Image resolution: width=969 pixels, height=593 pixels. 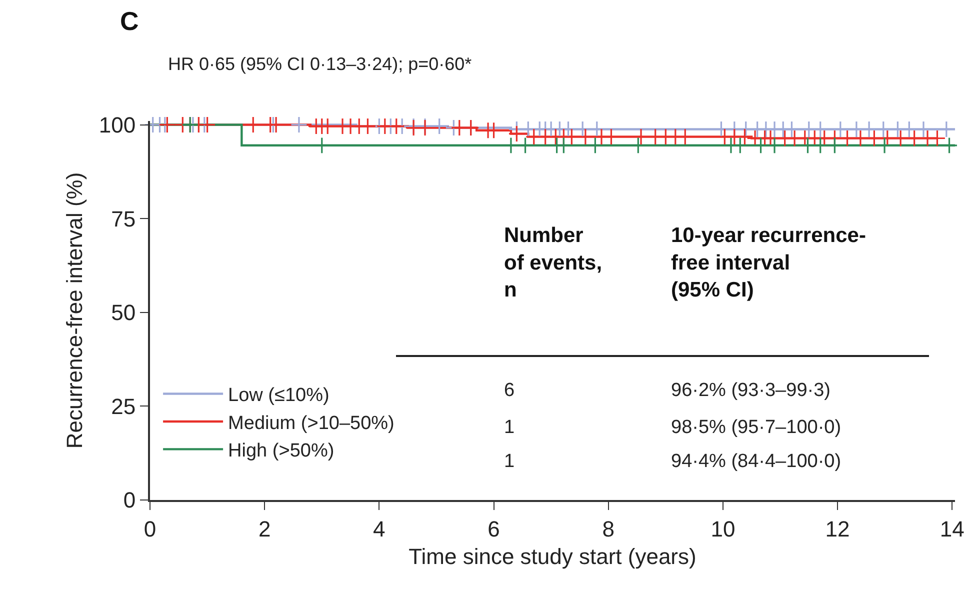 What do you see at coordinates (123, 313) in the screenshot?
I see `y-tick-label: 50` at bounding box center [123, 313].